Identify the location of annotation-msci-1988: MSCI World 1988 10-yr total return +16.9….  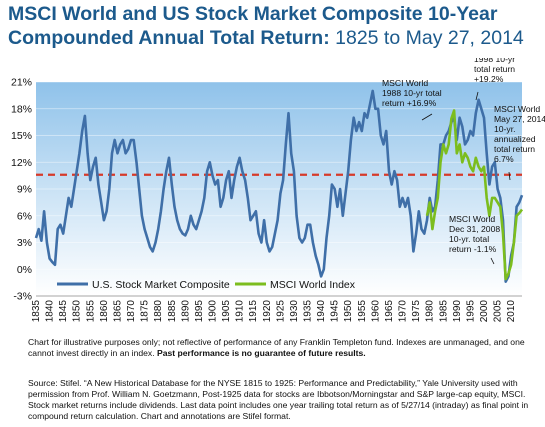
(413, 93).